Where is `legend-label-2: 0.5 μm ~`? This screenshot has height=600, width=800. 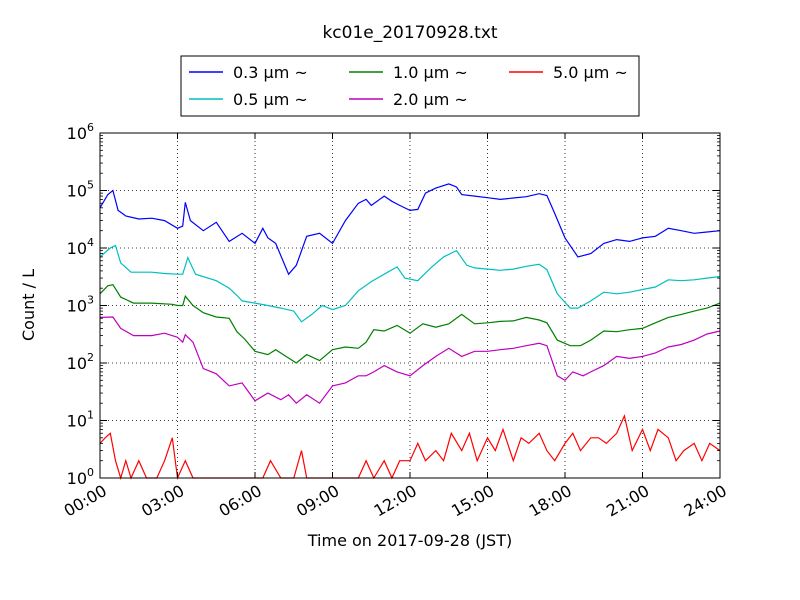 legend-label-2: 0.5 μm ~ is located at coordinates (270, 99).